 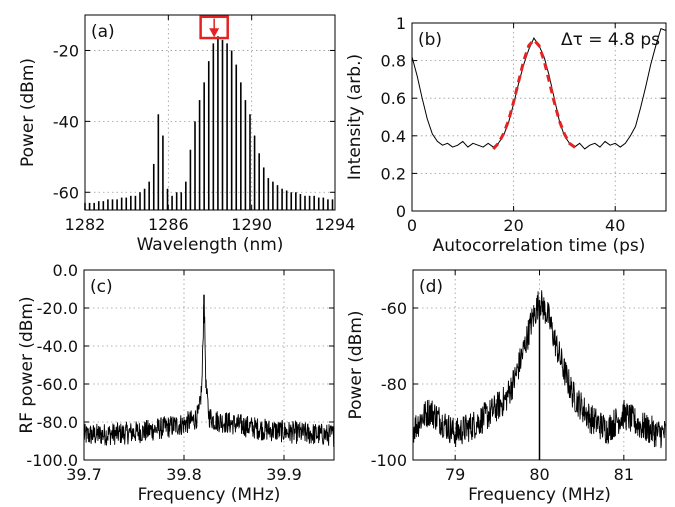 I want to click on x-tick-label: 1290, so click(x=251, y=224).